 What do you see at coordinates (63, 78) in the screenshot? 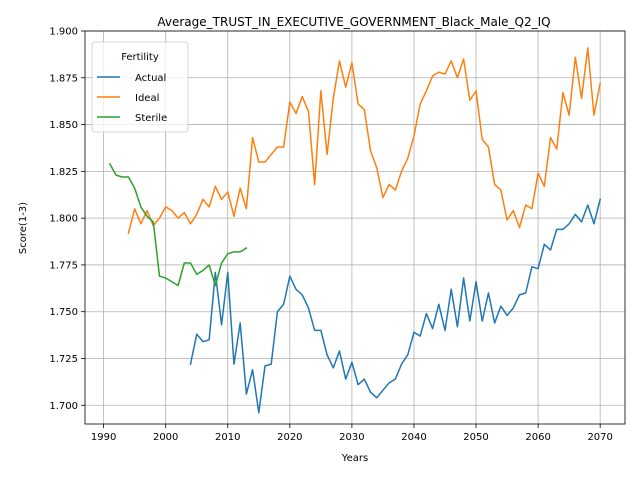
I see `y-tick-label: 1.875` at bounding box center [63, 78].